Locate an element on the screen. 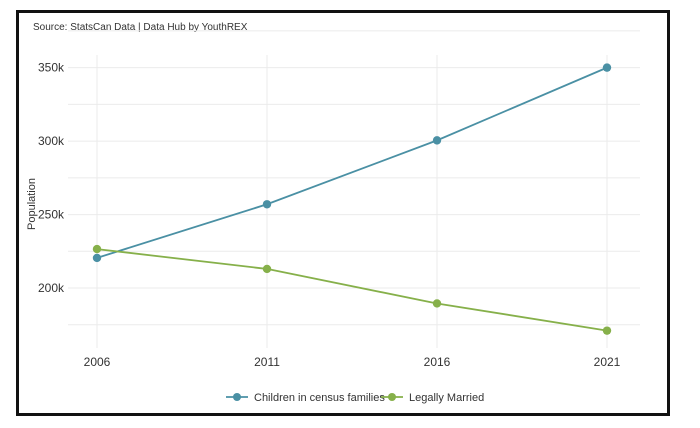 This screenshot has height=428, width=700. y-axis-label: Population is located at coordinates (32, 204).